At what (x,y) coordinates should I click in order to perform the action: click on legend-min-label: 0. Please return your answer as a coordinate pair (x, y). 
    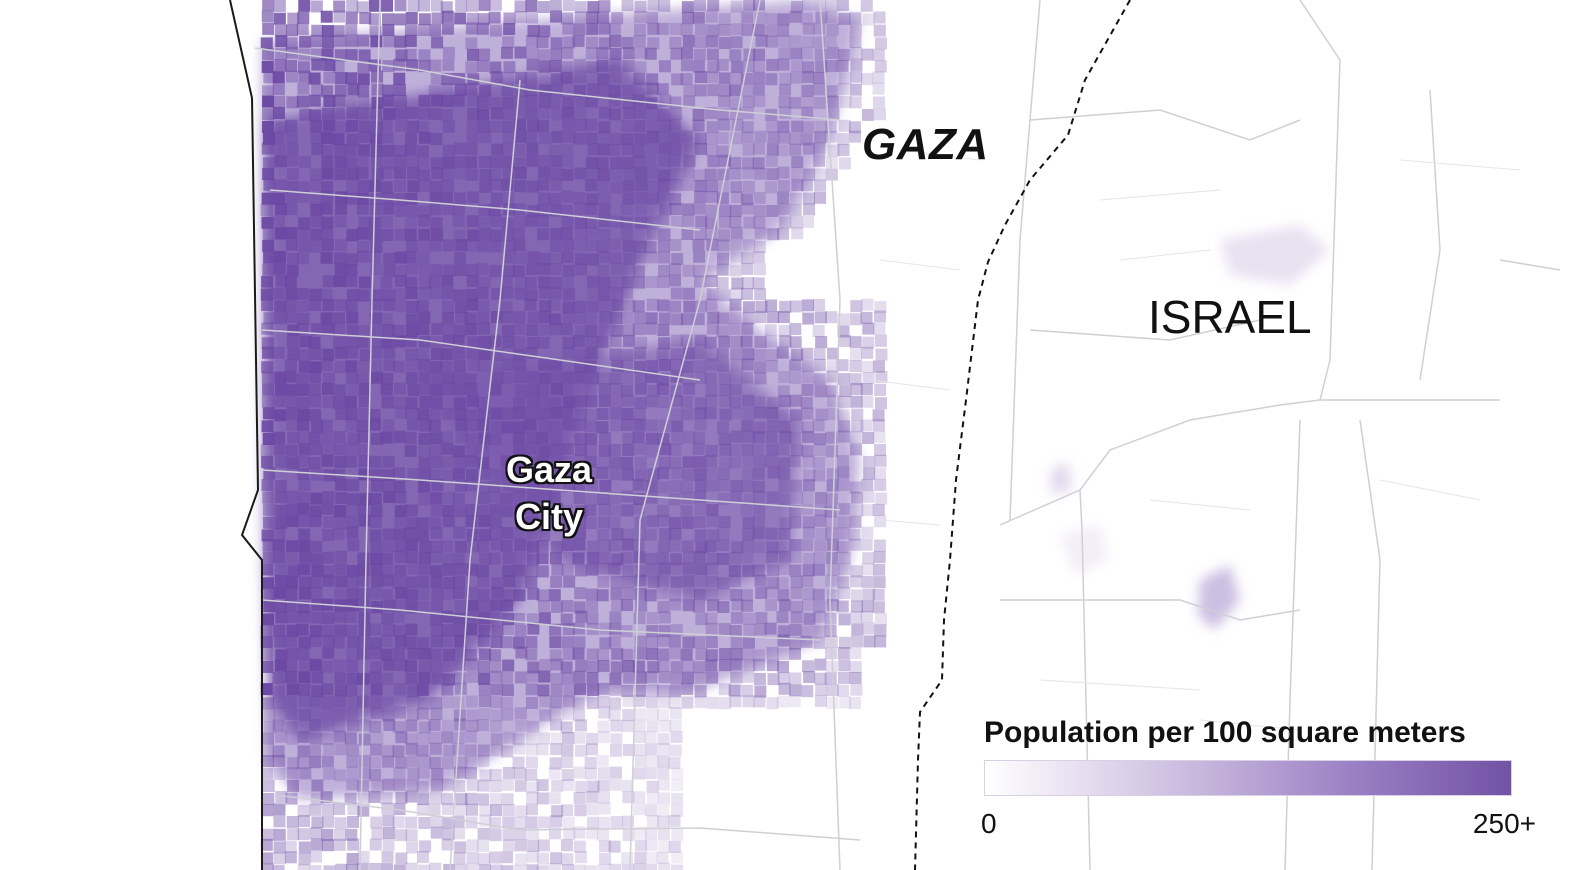
    Looking at the image, I should click on (989, 823).